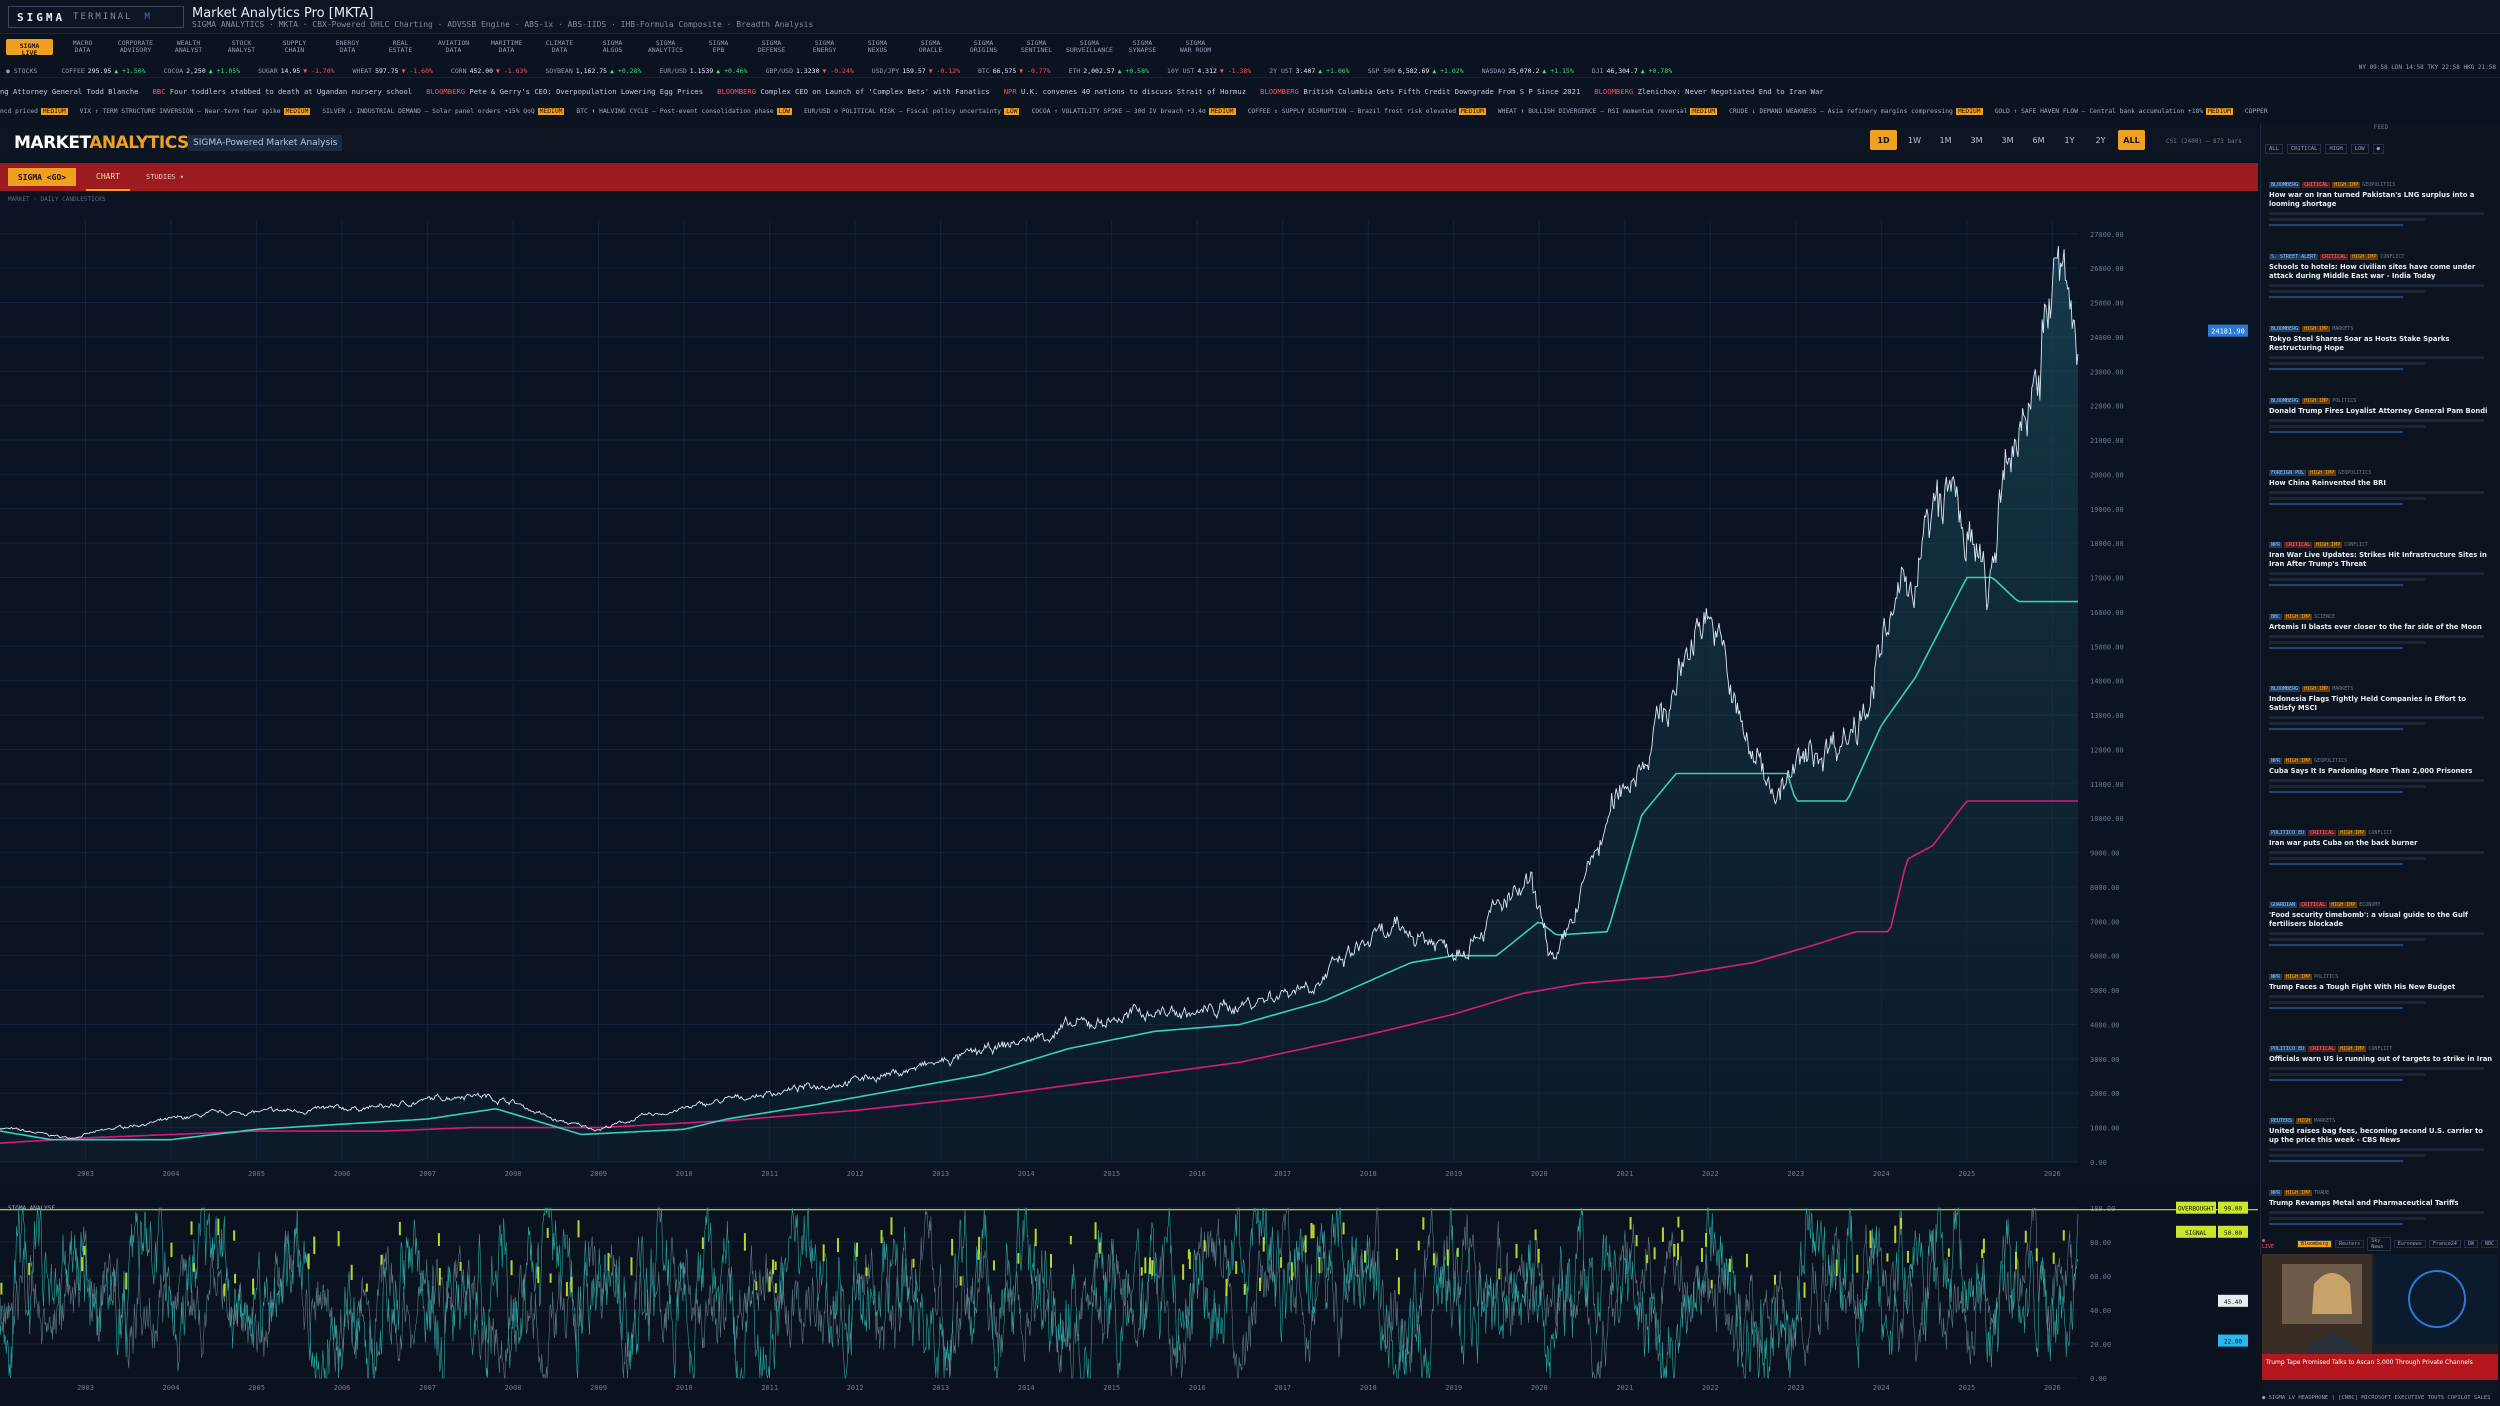 This screenshot has height=1406, width=2500. Describe the element at coordinates (108, 177) in the screenshot. I see `tab-chart: CHART` at that location.